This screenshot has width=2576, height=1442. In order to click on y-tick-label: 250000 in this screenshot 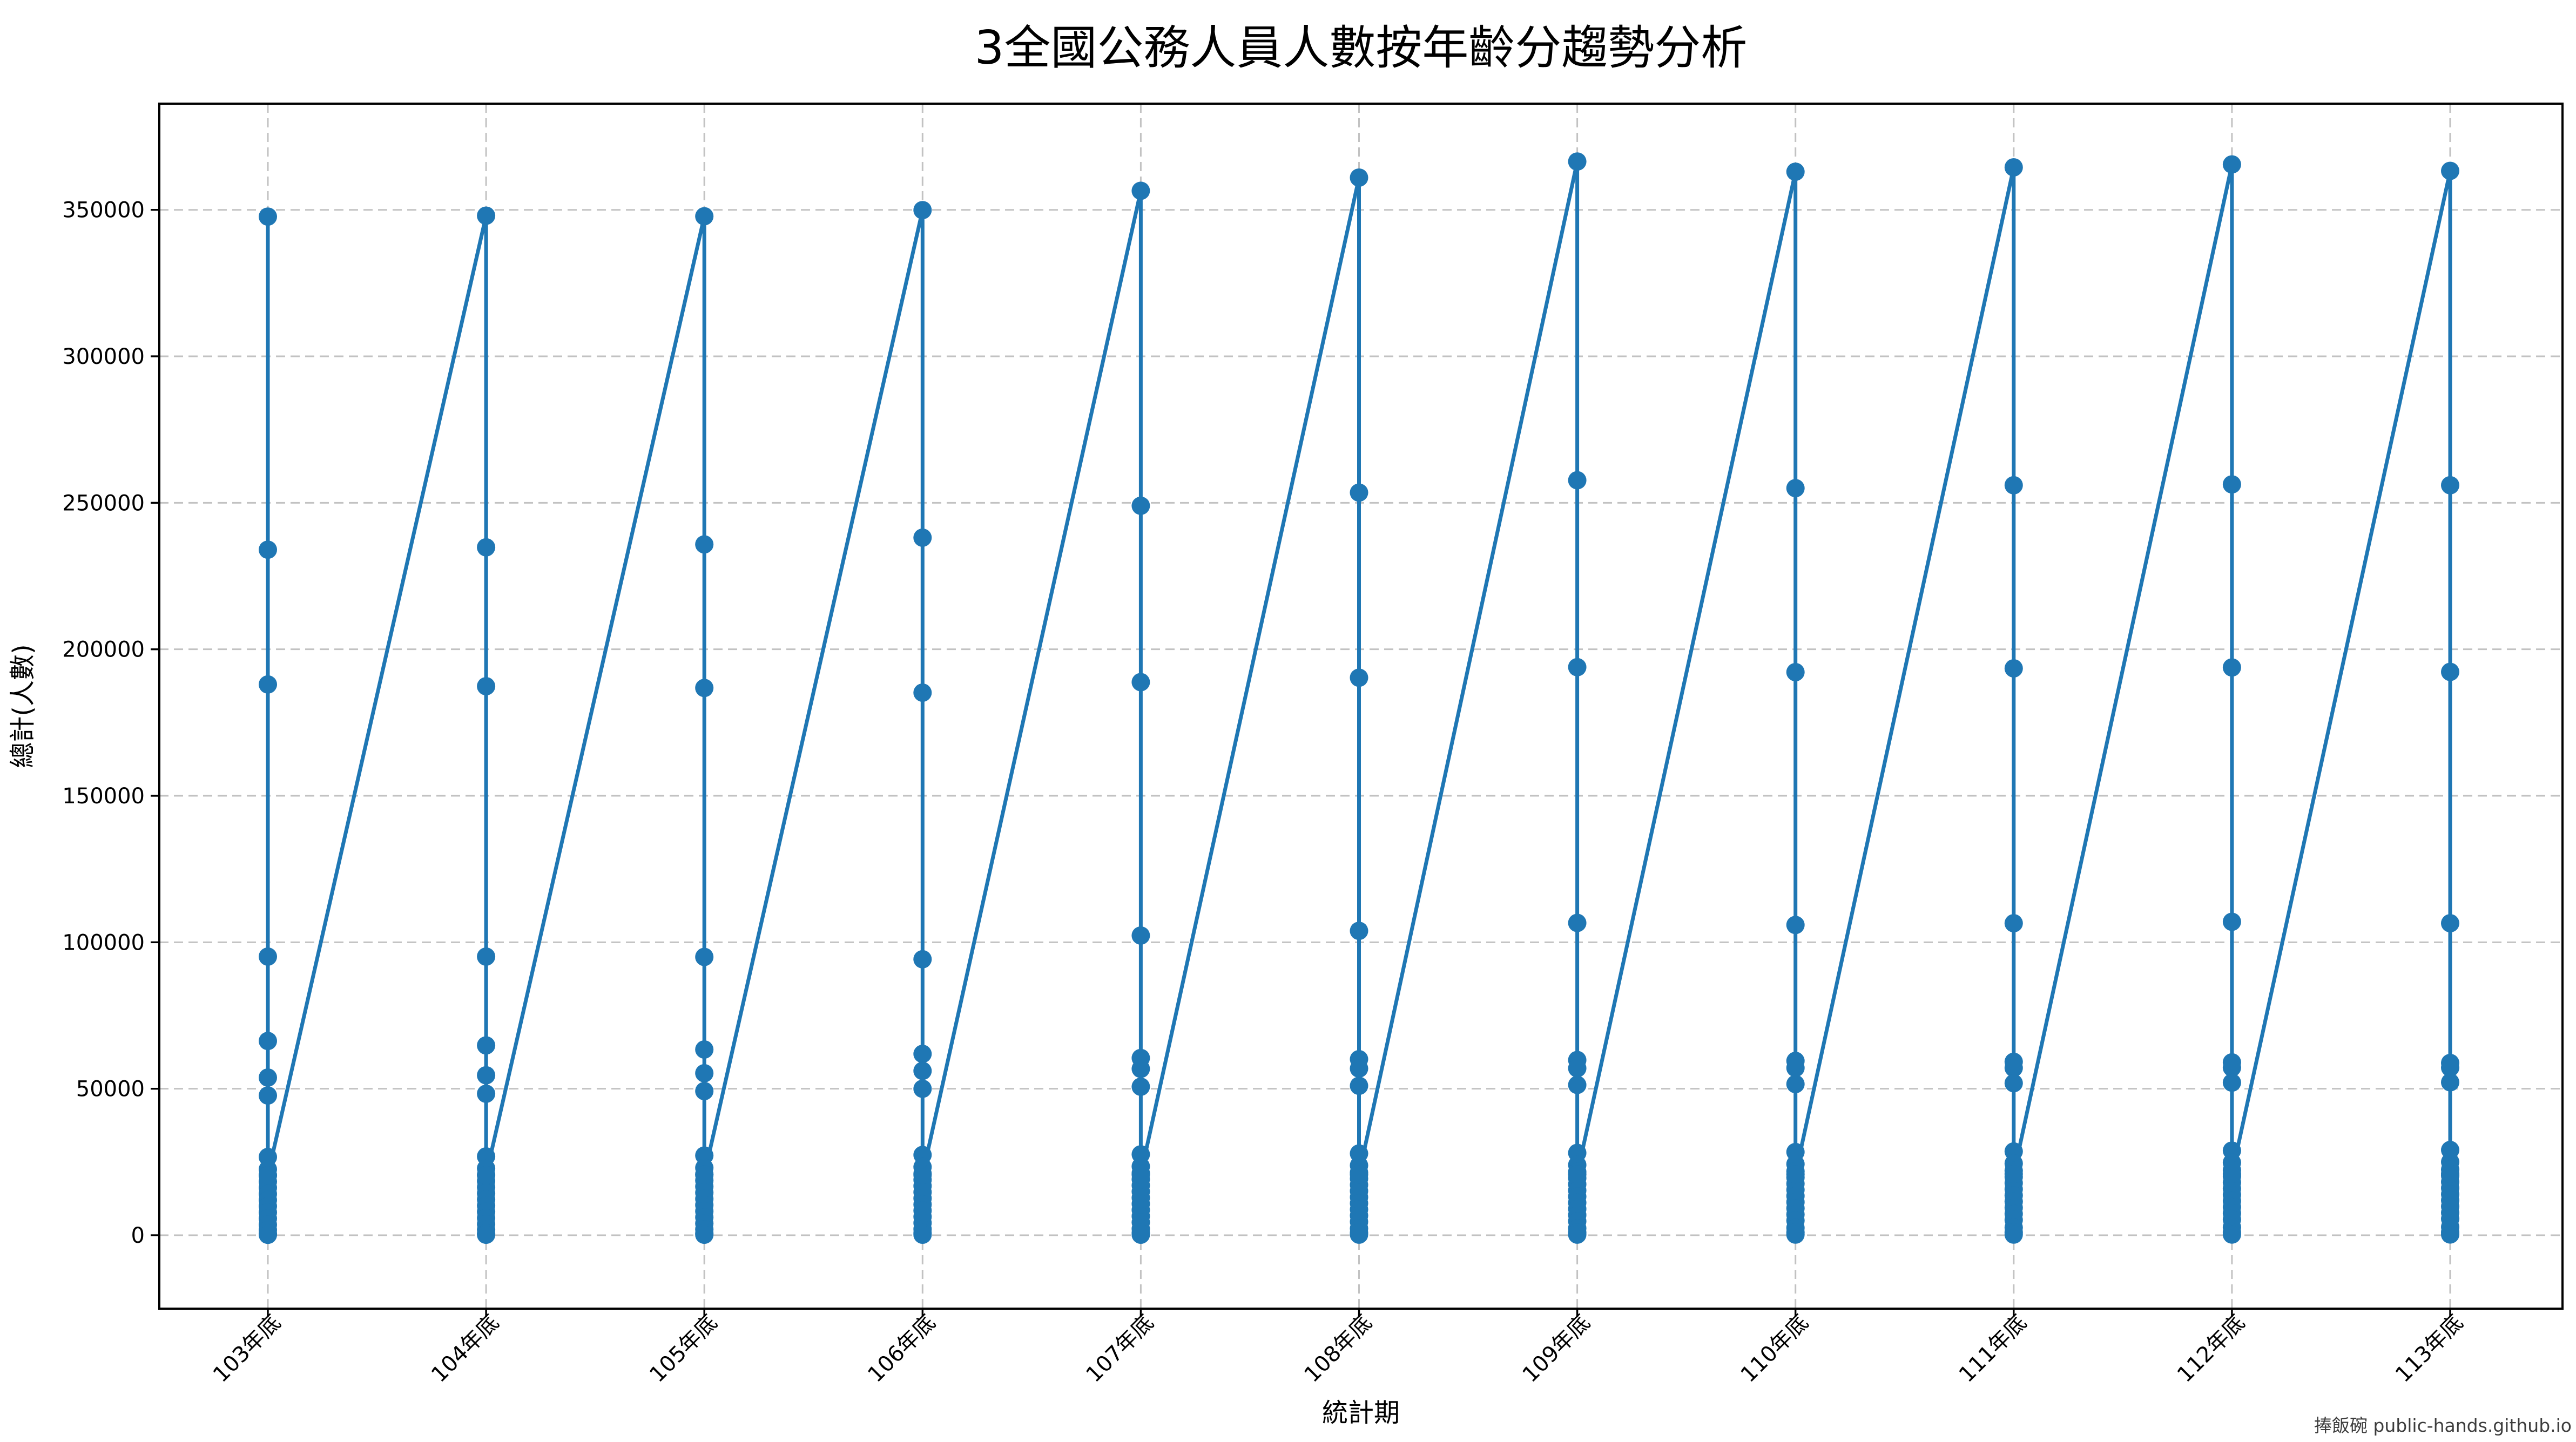, I will do `click(103, 504)`.